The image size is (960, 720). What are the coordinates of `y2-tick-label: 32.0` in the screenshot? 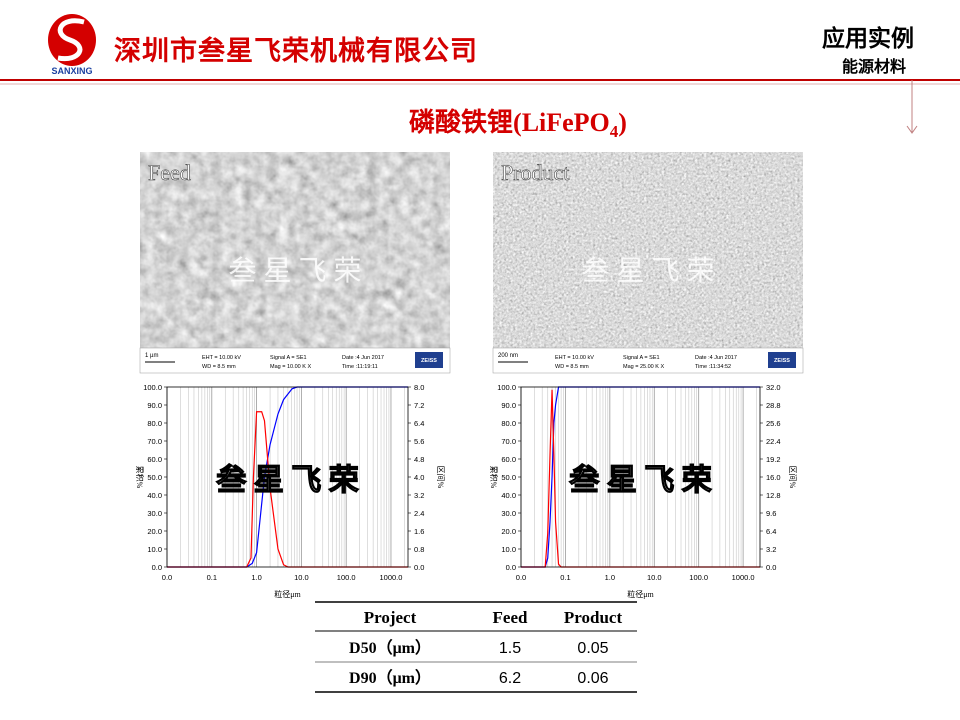 It's located at (773, 387).